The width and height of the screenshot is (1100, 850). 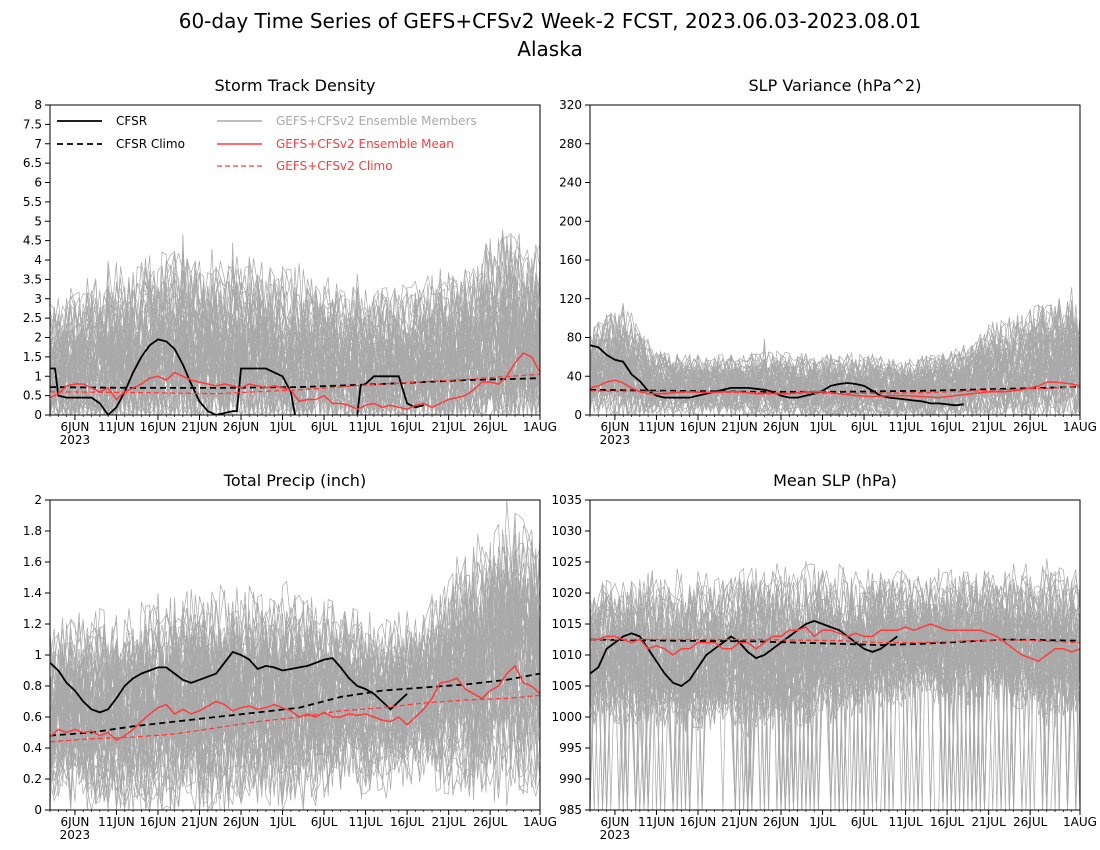 What do you see at coordinates (376, 121) in the screenshot?
I see `legend-label: GEFS+CFSv2 Ensemble Members` at bounding box center [376, 121].